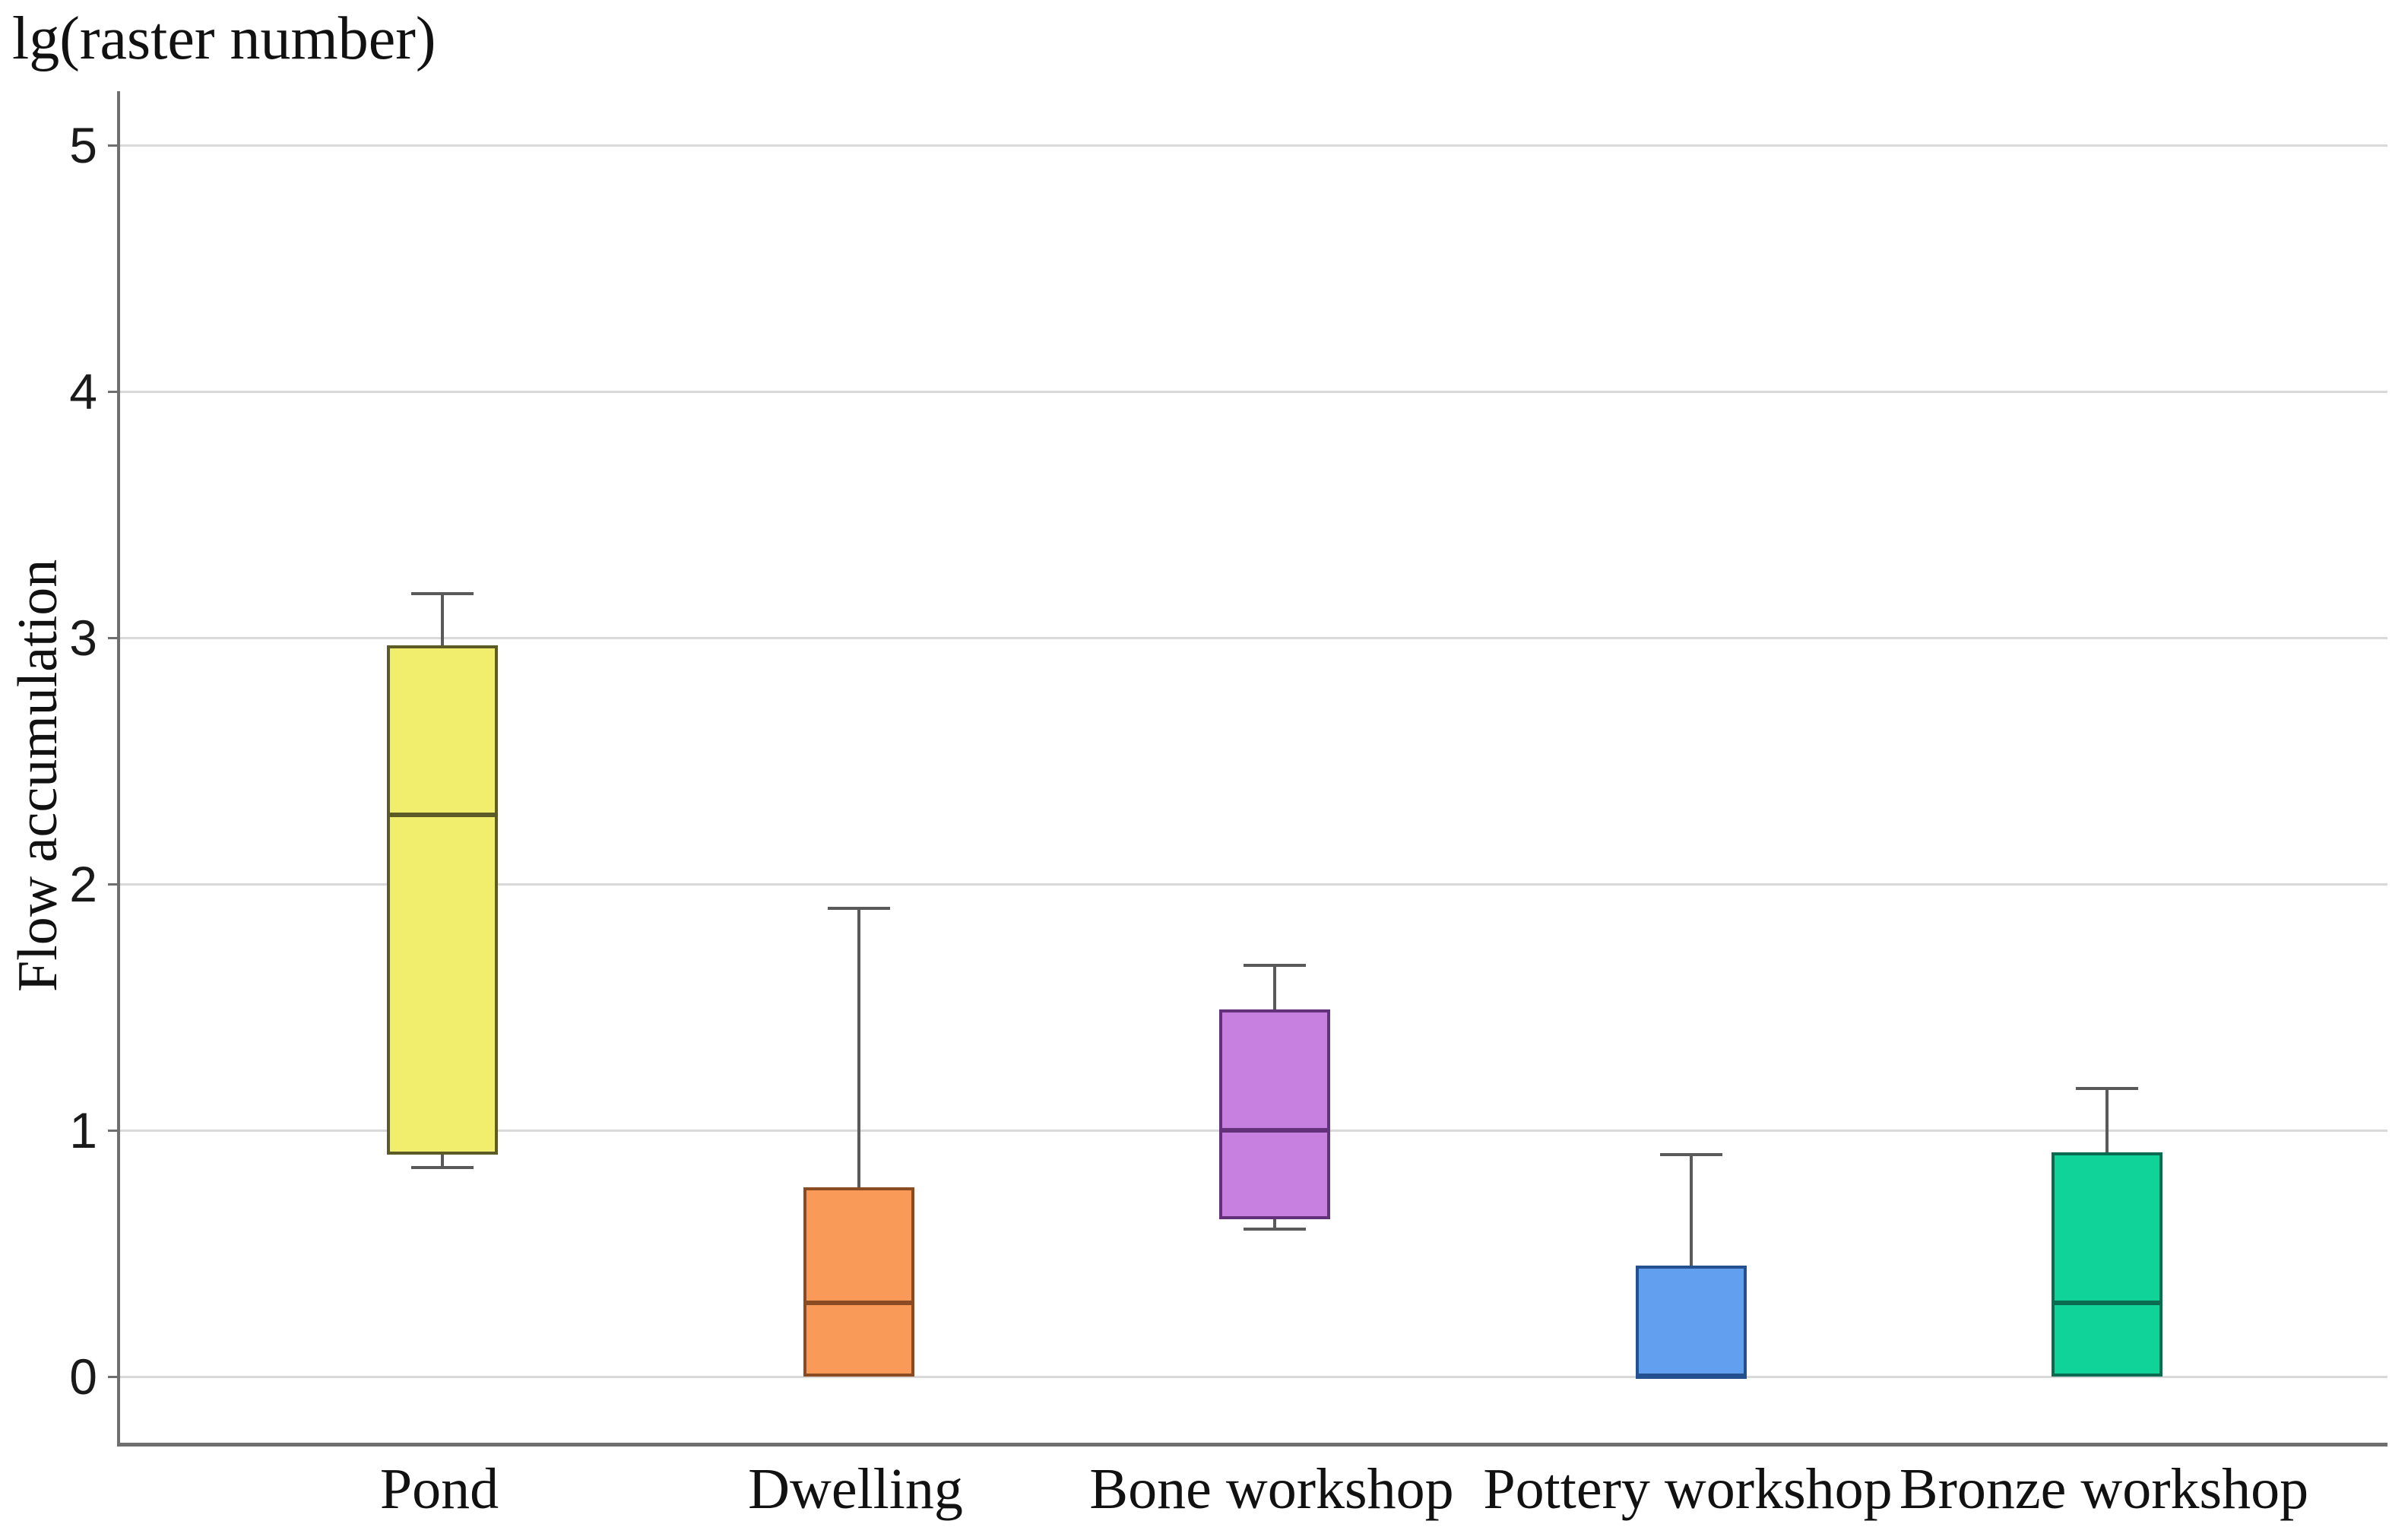  I want to click on x-category-label-pottery-workshop: Pottery workshop, so click(1688, 1489).